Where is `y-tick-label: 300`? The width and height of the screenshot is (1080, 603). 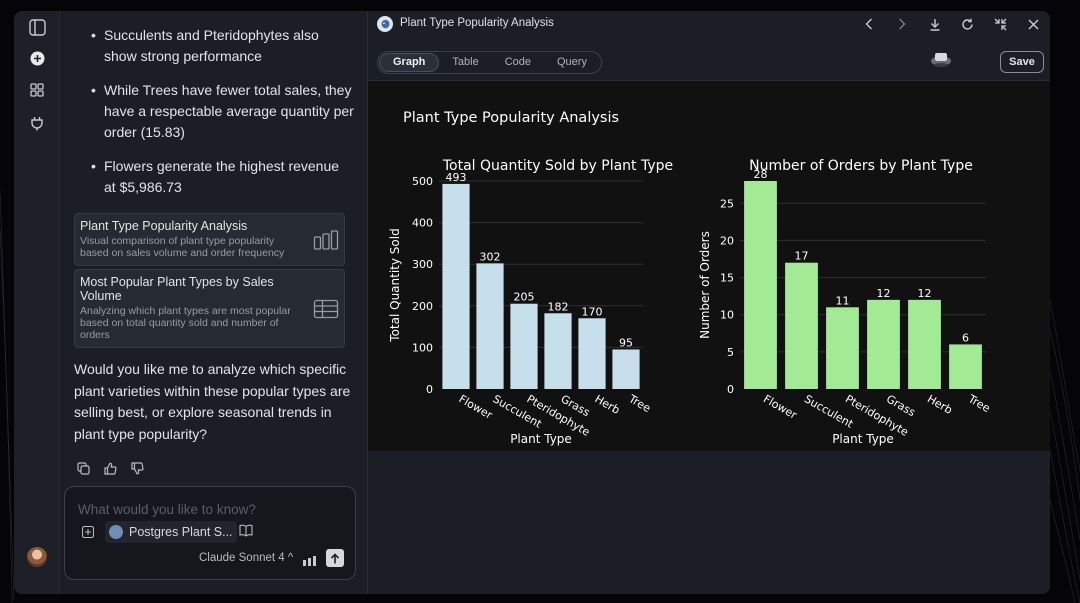 y-tick-label: 300 is located at coordinates (422, 264).